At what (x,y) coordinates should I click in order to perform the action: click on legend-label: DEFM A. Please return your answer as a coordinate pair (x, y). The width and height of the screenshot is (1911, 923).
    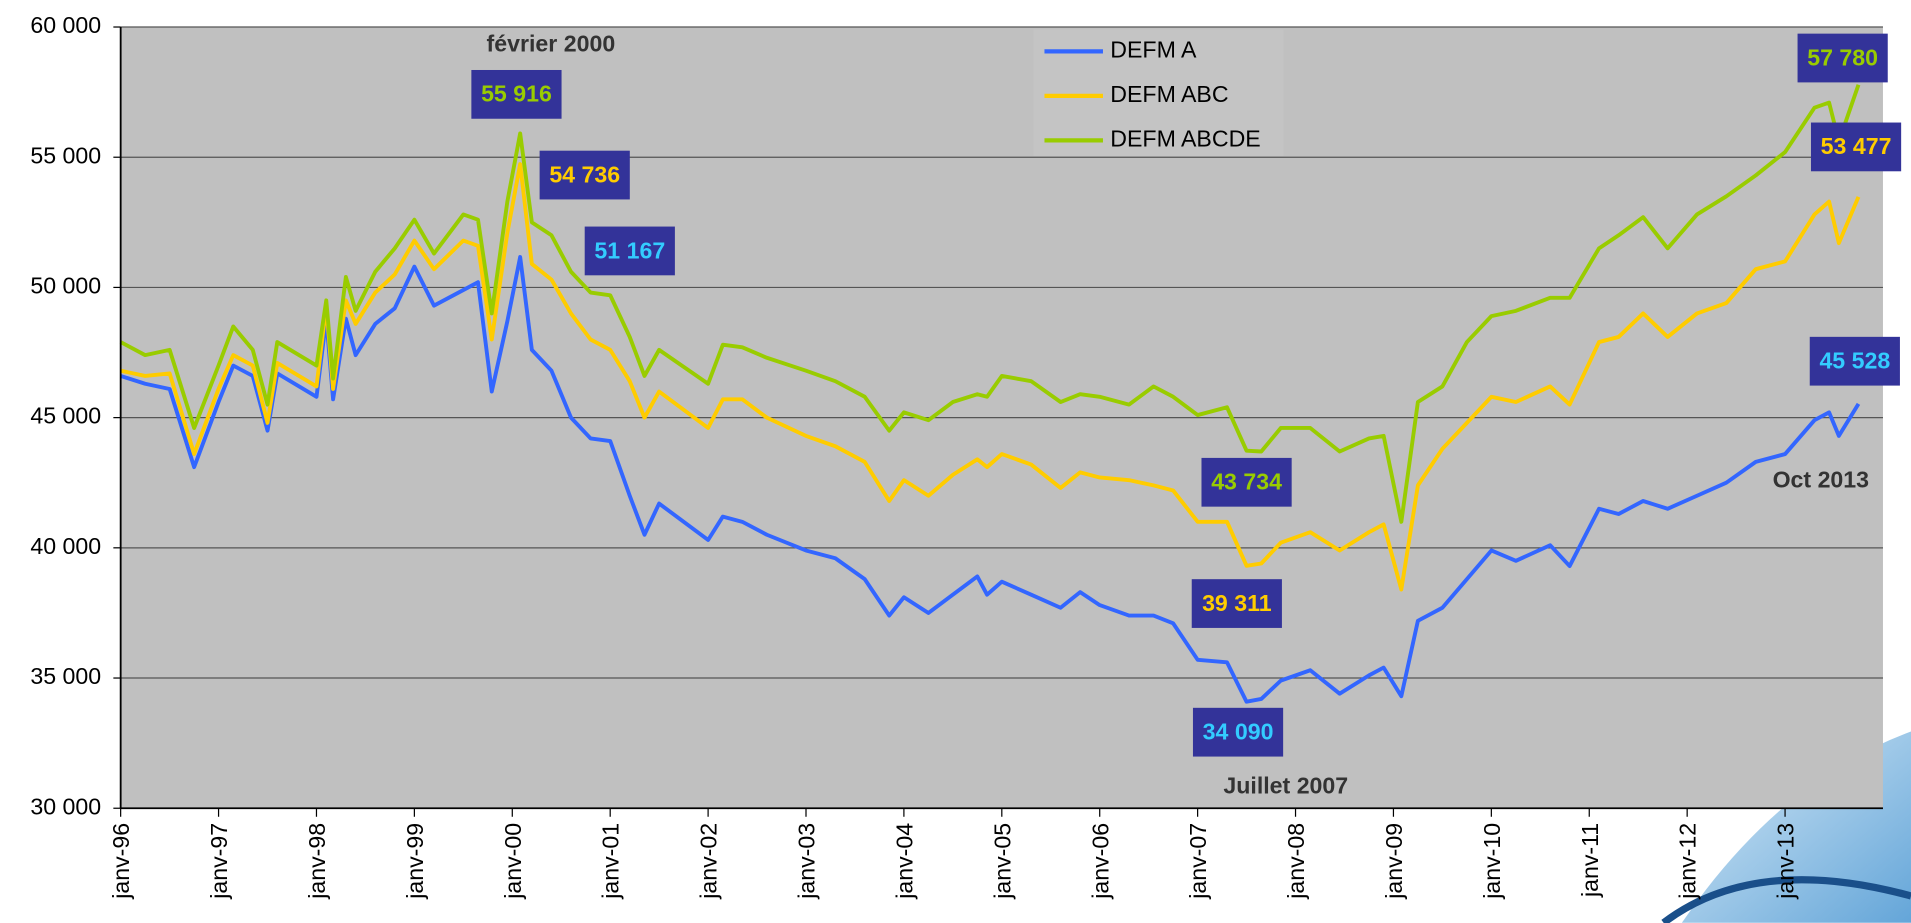
    Looking at the image, I should click on (1153, 50).